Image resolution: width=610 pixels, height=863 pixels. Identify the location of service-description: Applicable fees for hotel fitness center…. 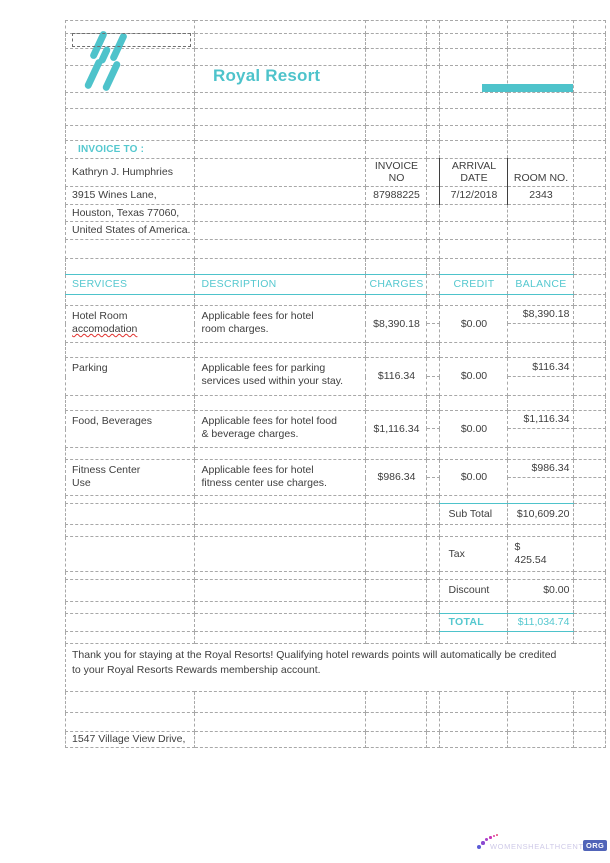
(280, 477).